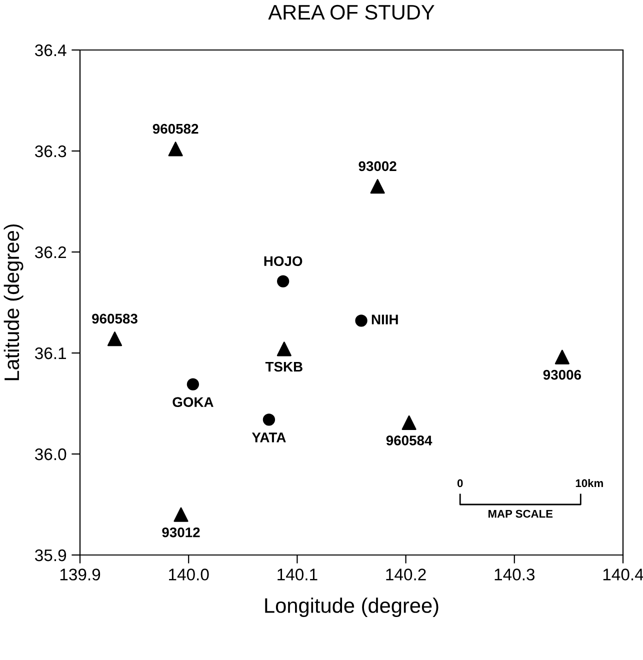  What do you see at coordinates (520, 514) in the screenshot?
I see `annotation: MAP SCALE` at bounding box center [520, 514].